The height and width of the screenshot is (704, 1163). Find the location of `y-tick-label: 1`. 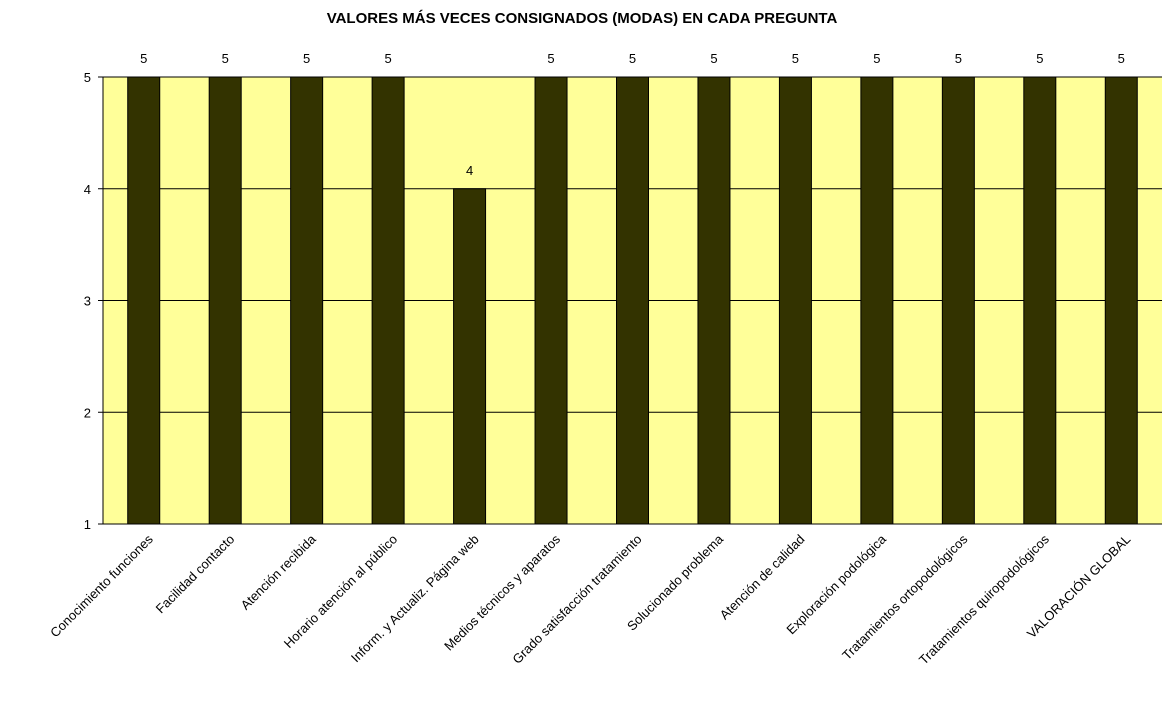

y-tick-label: 1 is located at coordinates (87, 524).